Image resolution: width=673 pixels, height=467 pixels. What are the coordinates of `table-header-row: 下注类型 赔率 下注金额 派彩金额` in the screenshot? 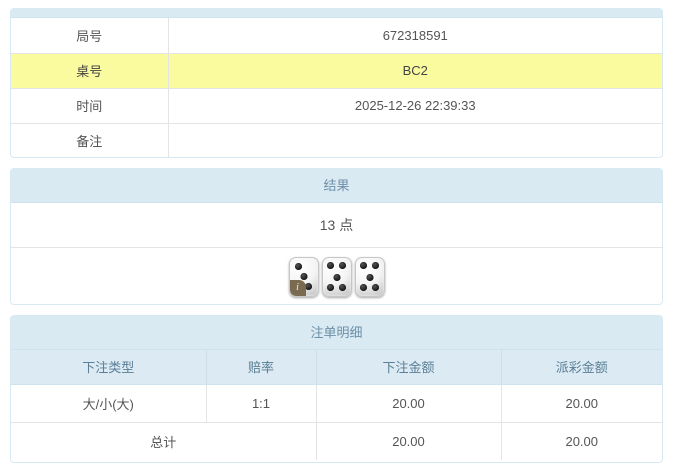 It's located at (336, 367).